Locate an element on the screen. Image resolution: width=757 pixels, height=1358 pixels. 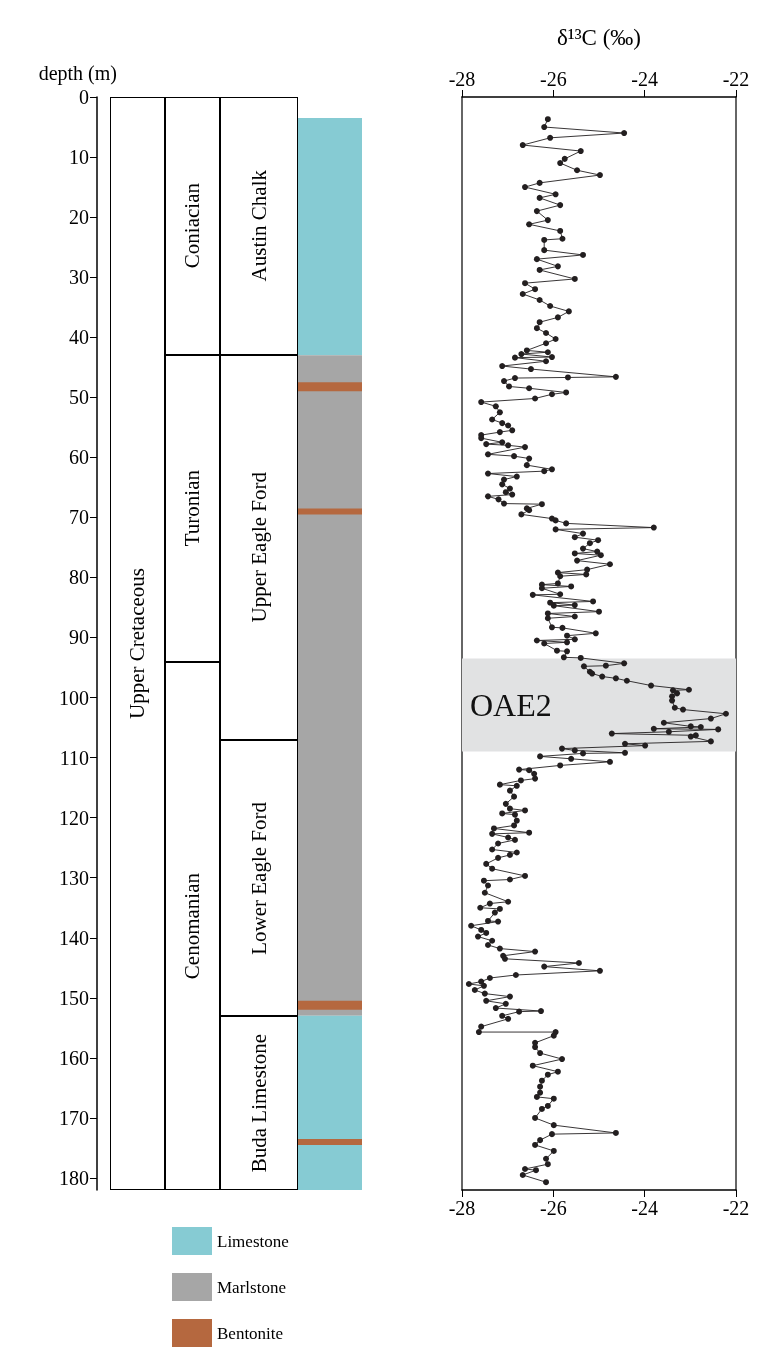
y-tick-label: 110 is located at coordinates (74, 757).